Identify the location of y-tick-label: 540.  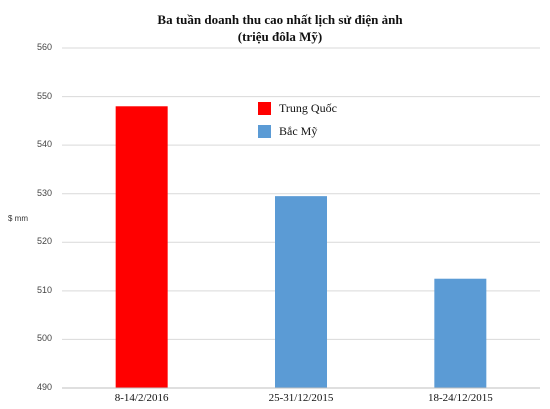
(44, 144).